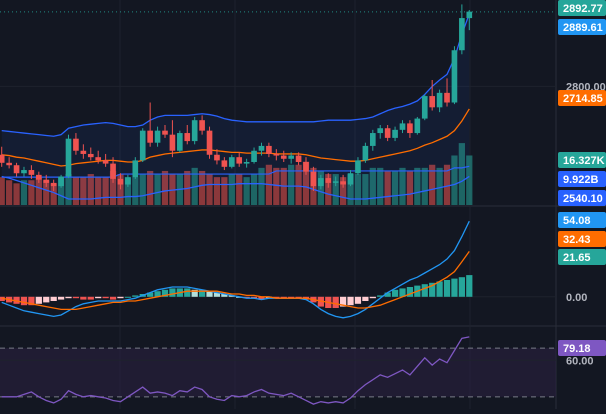 This screenshot has height=414, width=606. What do you see at coordinates (278, 372) in the screenshot?
I see `rsi-band-fill` at bounding box center [278, 372].